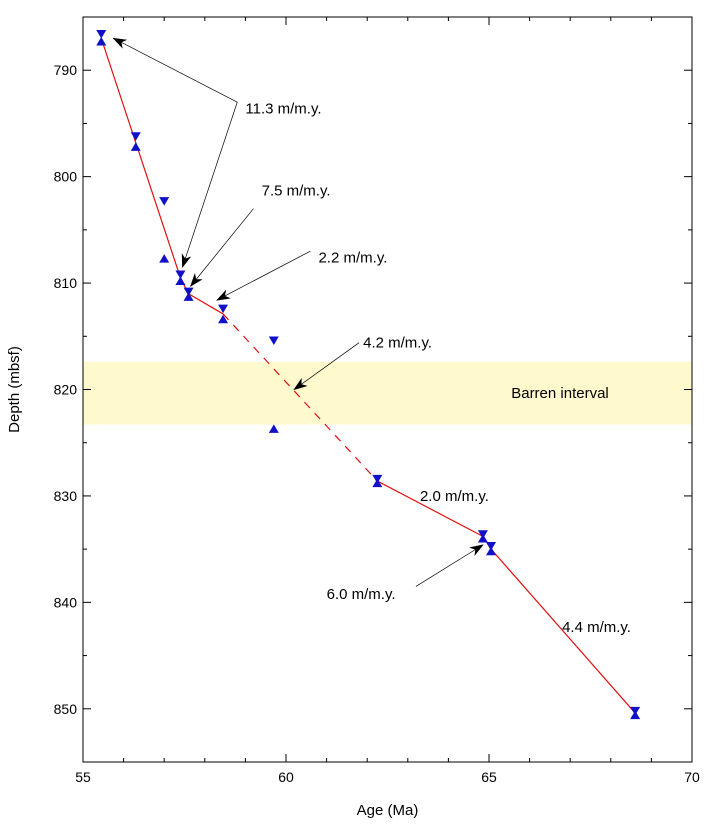 The image size is (704, 826). I want to click on y-tick-label: 850, so click(66, 709).